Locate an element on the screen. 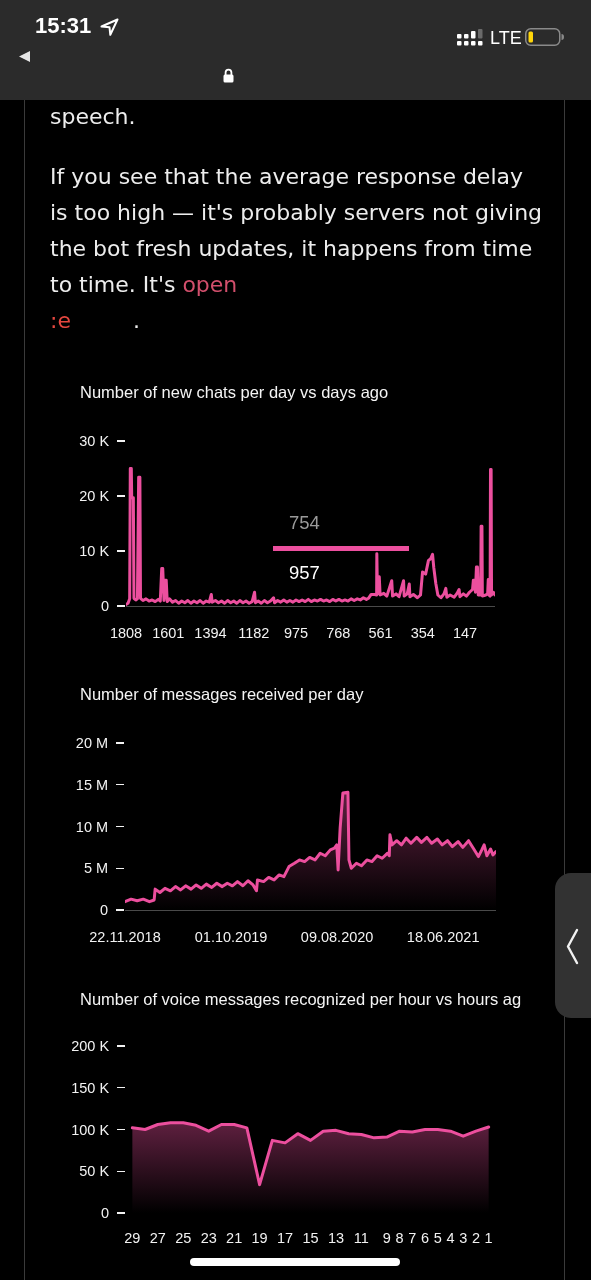  x-tick-label: 09.08.2020 is located at coordinates (337, 937).